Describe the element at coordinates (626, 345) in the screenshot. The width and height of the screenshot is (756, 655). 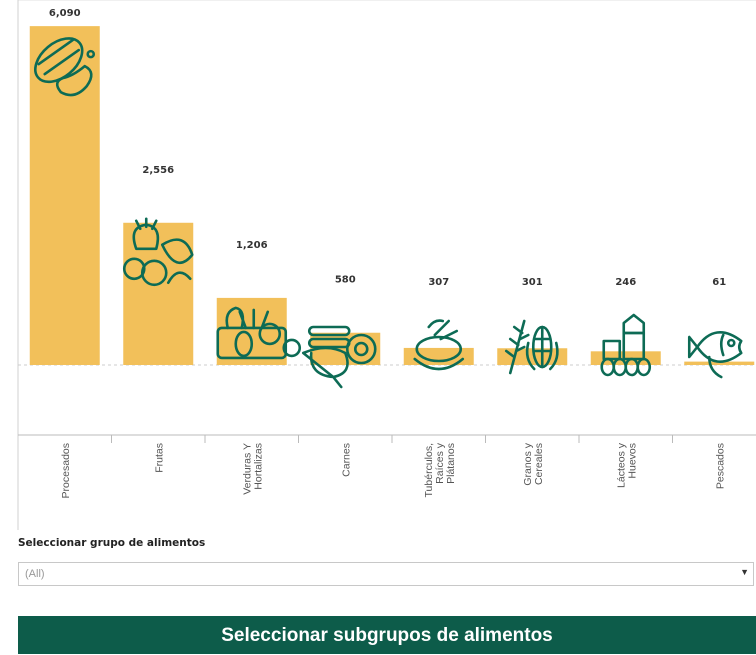
I see `dairy-eggs-icon` at that location.